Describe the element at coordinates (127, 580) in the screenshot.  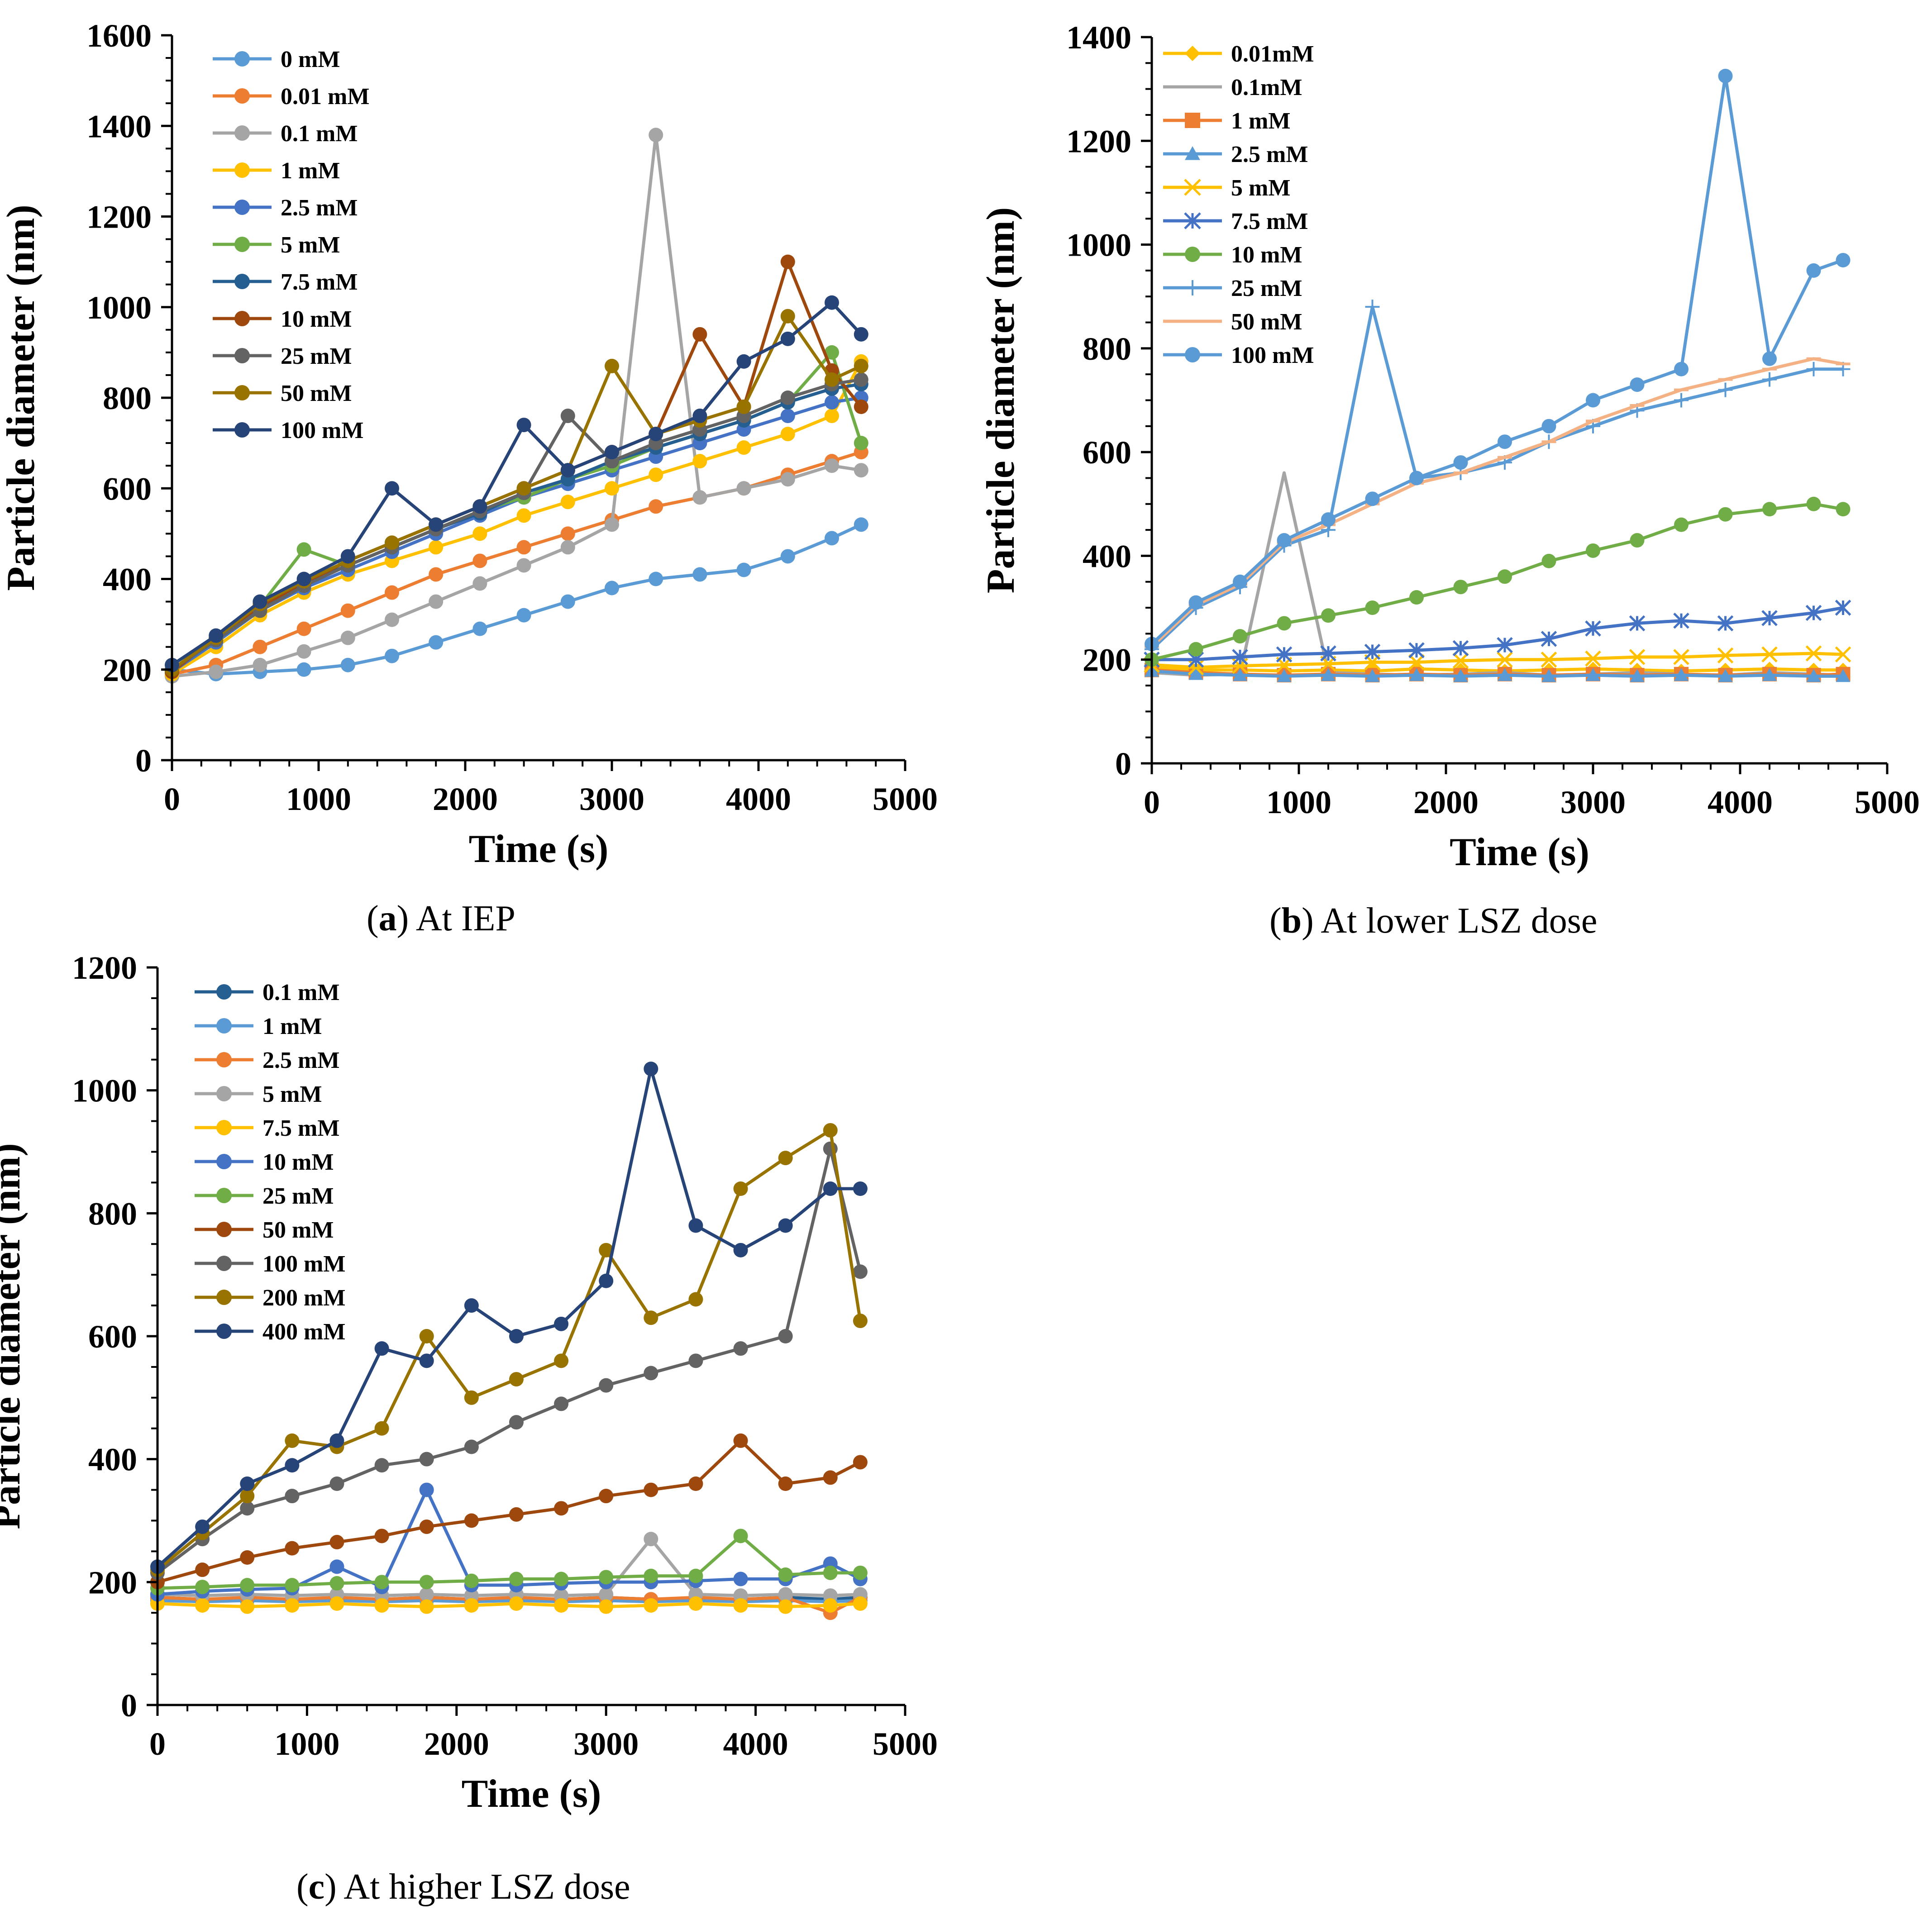
I see `y-tick-label: 400` at that location.